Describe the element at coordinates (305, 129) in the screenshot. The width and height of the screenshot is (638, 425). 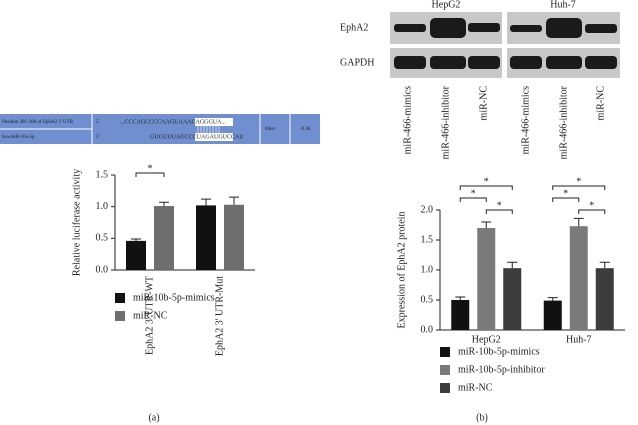
I see `alignment-text: -0.30` at that location.